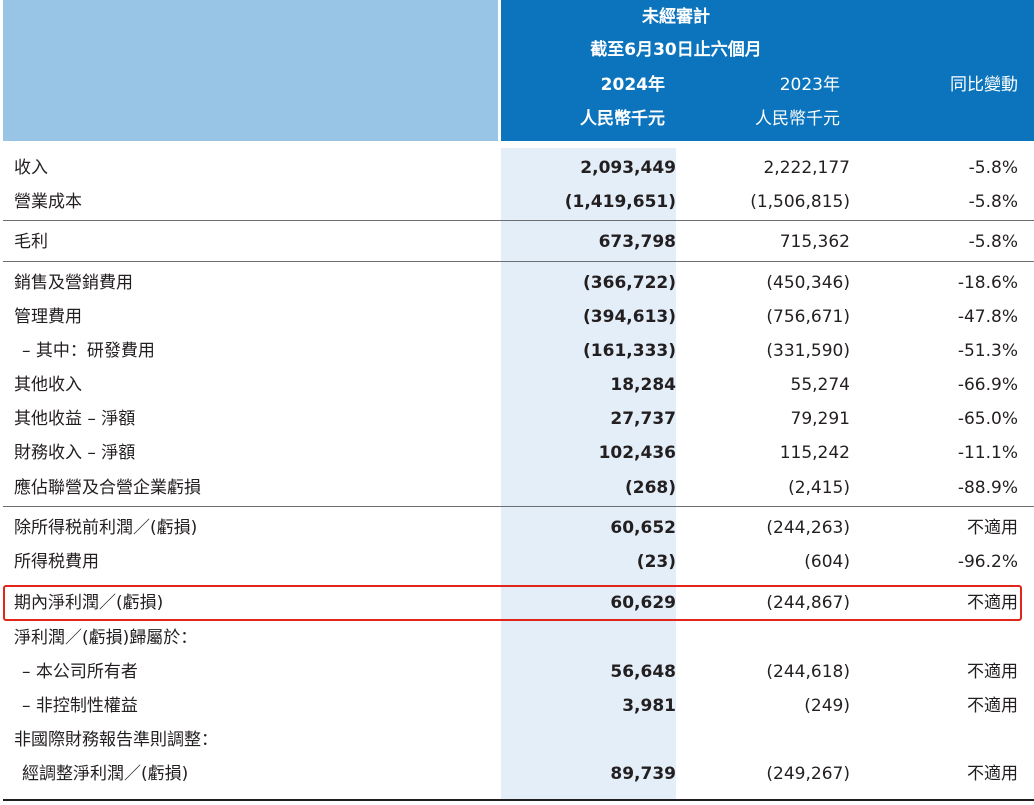 Image resolution: width=1034 pixels, height=805 pixels. Describe the element at coordinates (808, 672) in the screenshot. I see `value-2023: (244,618)` at that location.